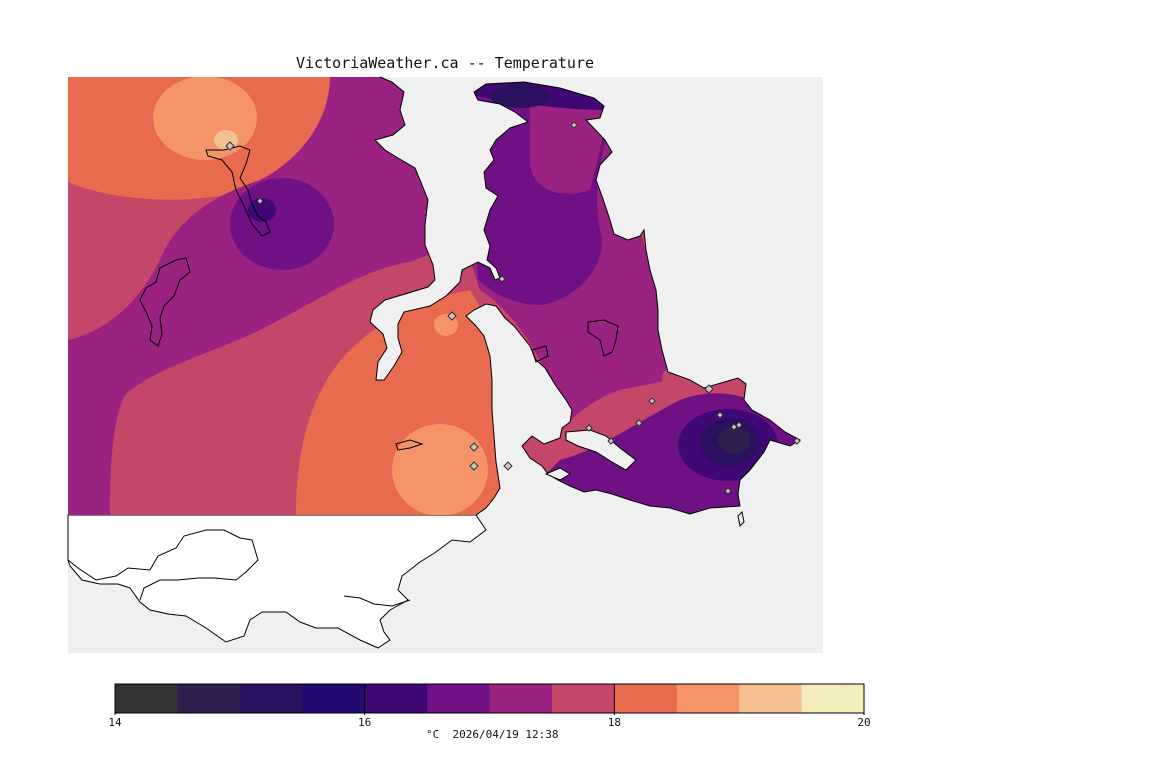 This screenshot has height=768, width=1152. I want to click on lake-outline-south, so click(409, 445).